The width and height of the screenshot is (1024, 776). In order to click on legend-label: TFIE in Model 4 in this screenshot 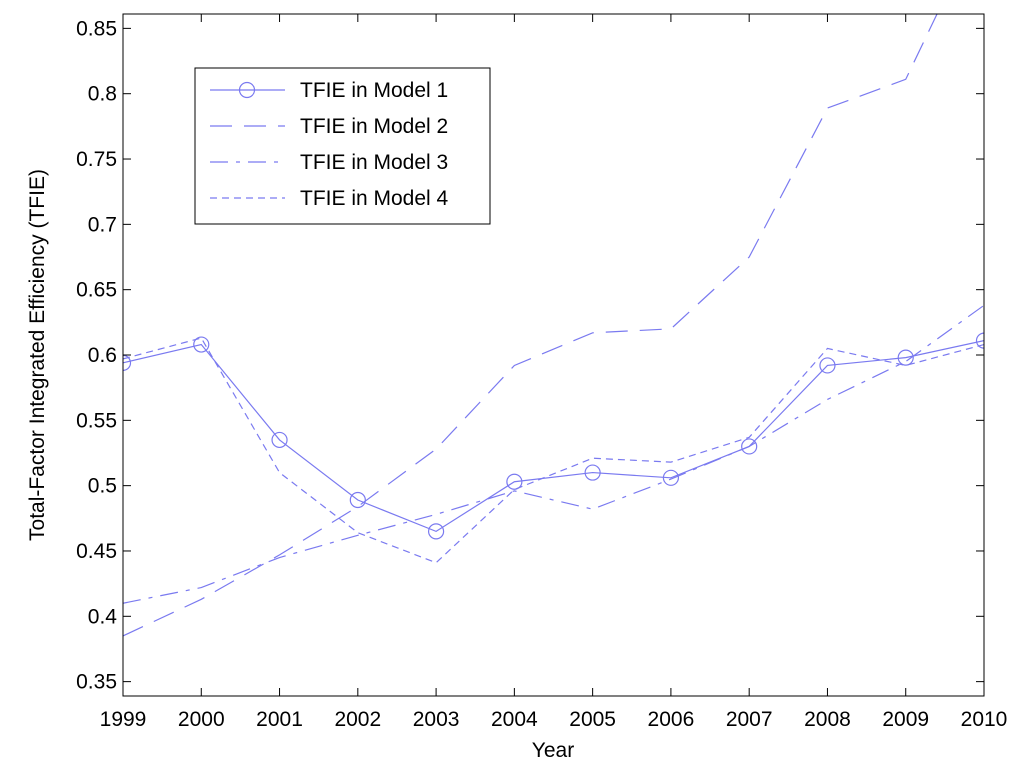, I will do `click(374, 198)`.